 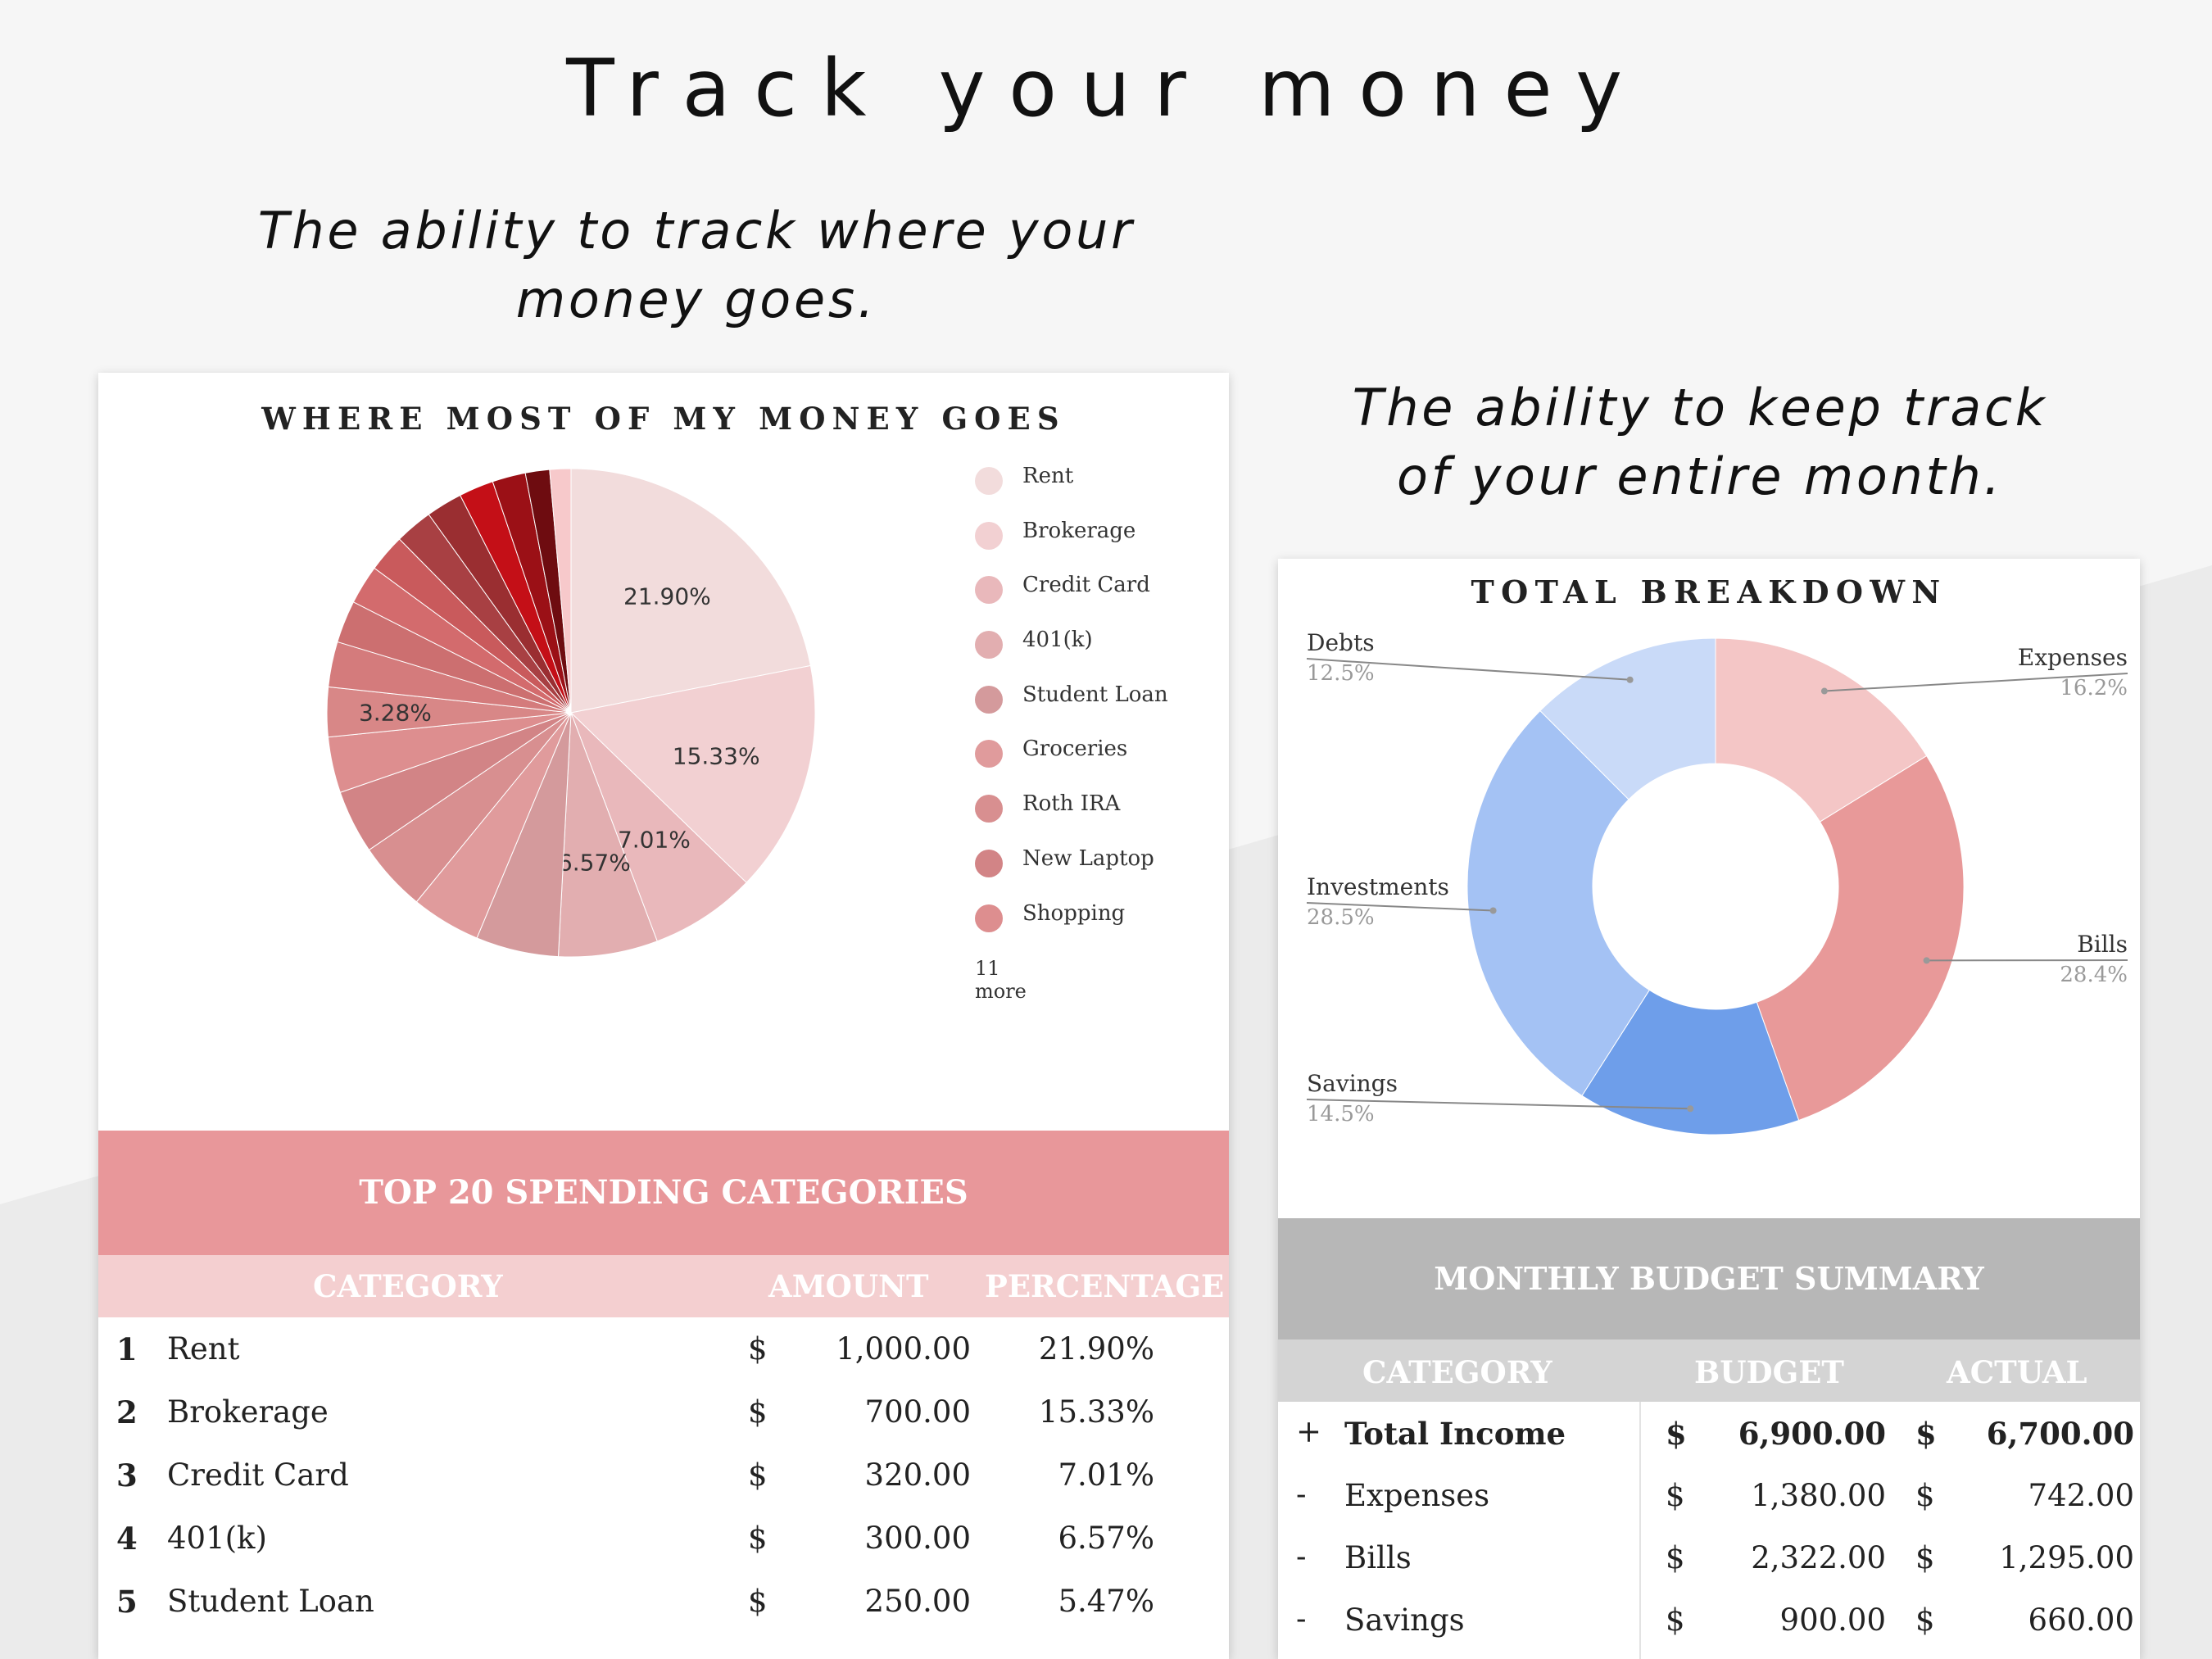 What do you see at coordinates (1709, 1278) in the screenshot?
I see `budget-table-title: MONTHLY BUDGET SUMMARY` at bounding box center [1709, 1278].